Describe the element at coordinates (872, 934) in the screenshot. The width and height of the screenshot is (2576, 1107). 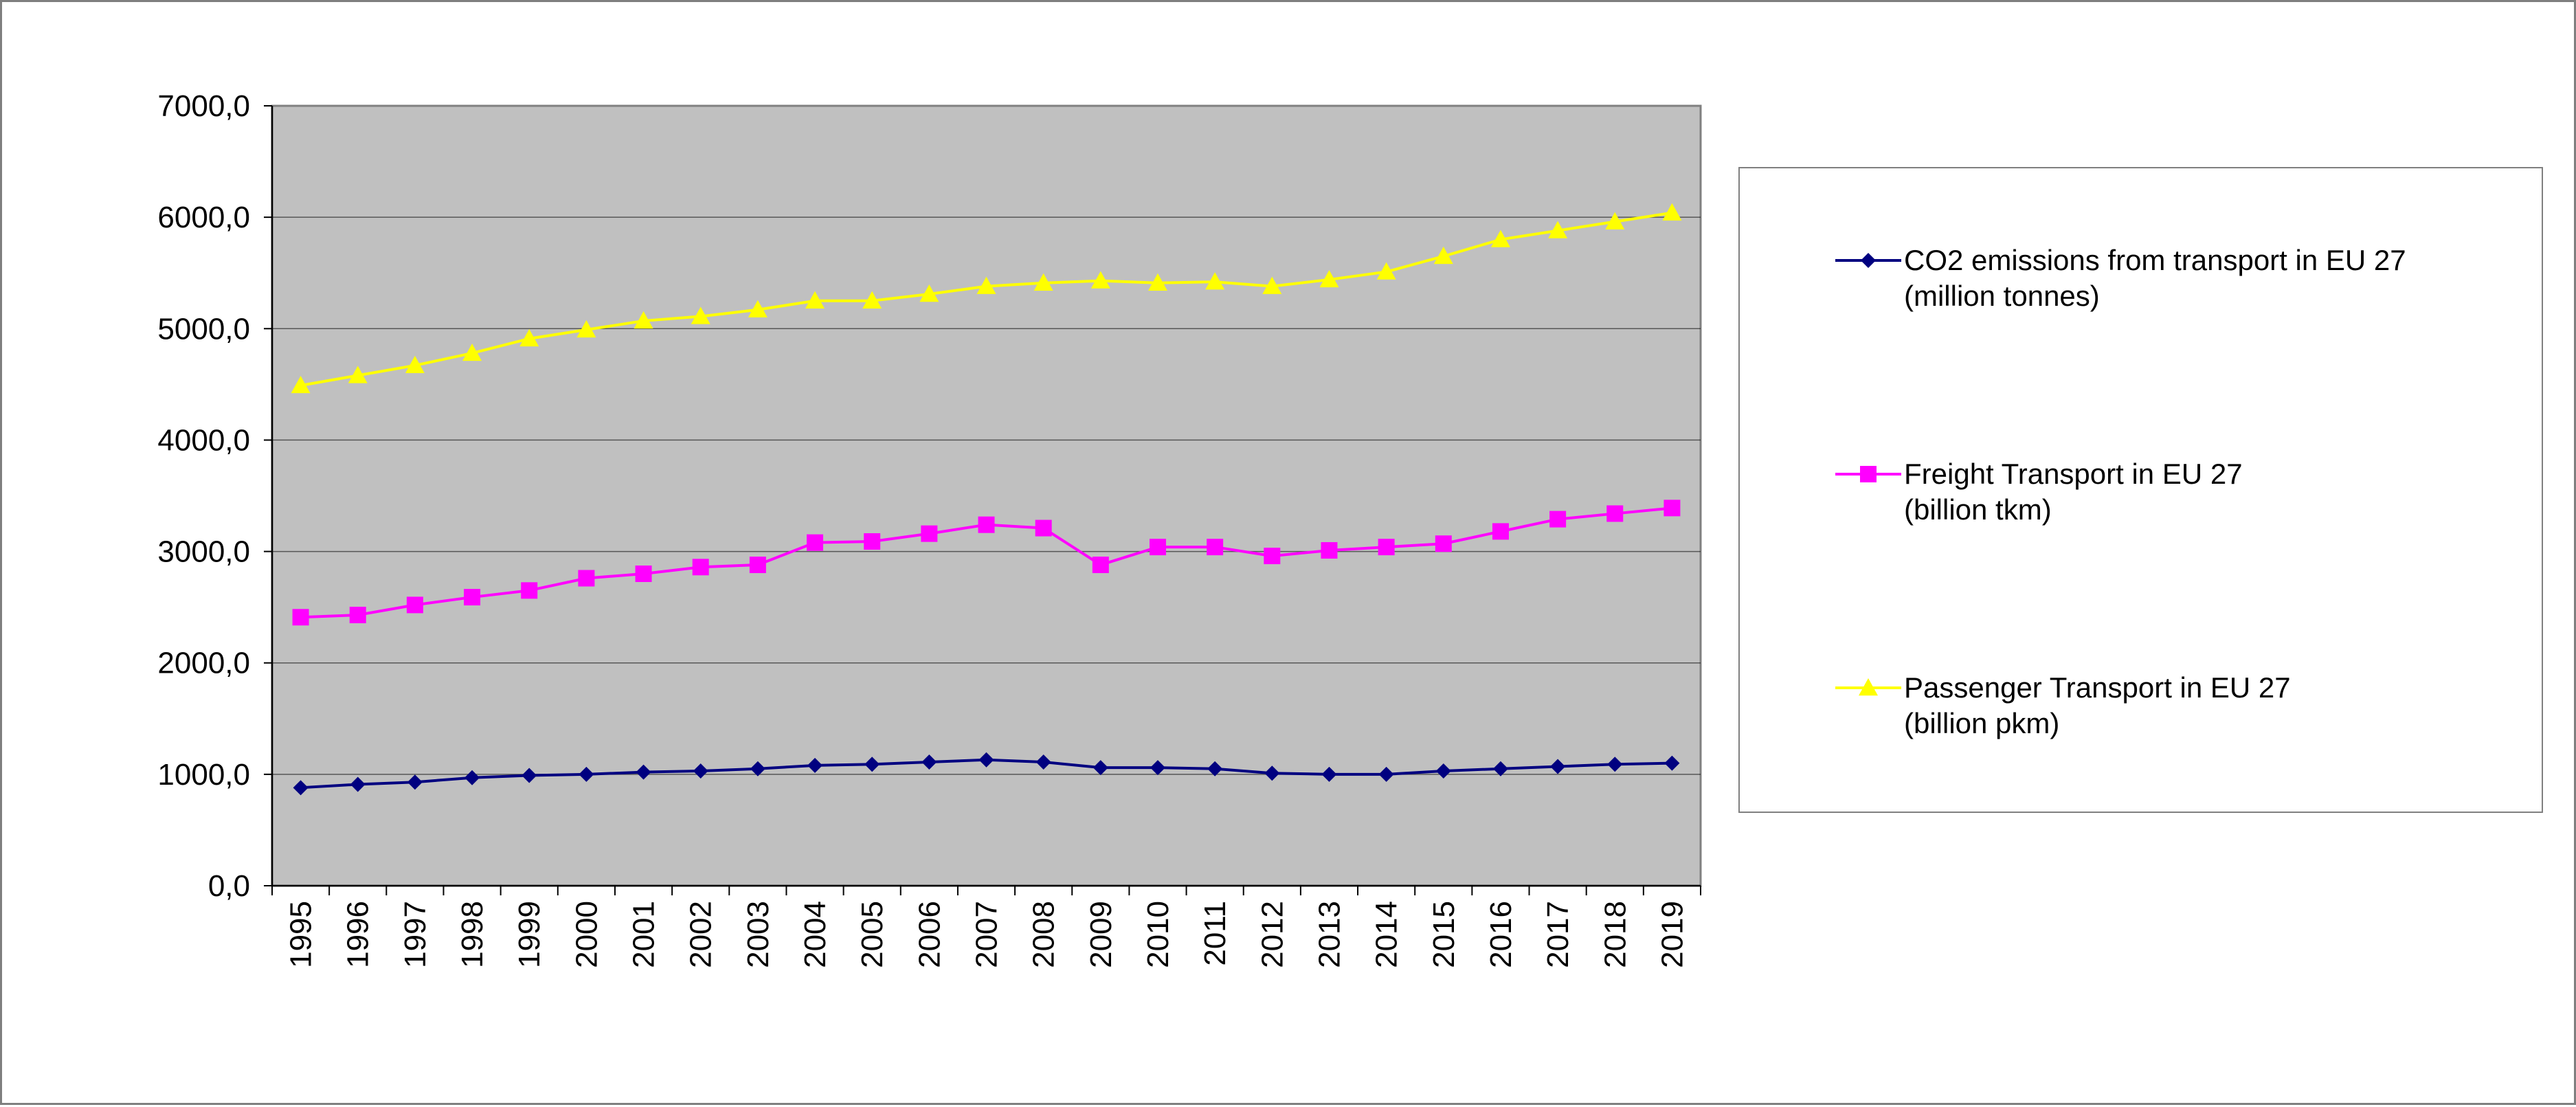
I see `x-tick-label: 2005` at that location.